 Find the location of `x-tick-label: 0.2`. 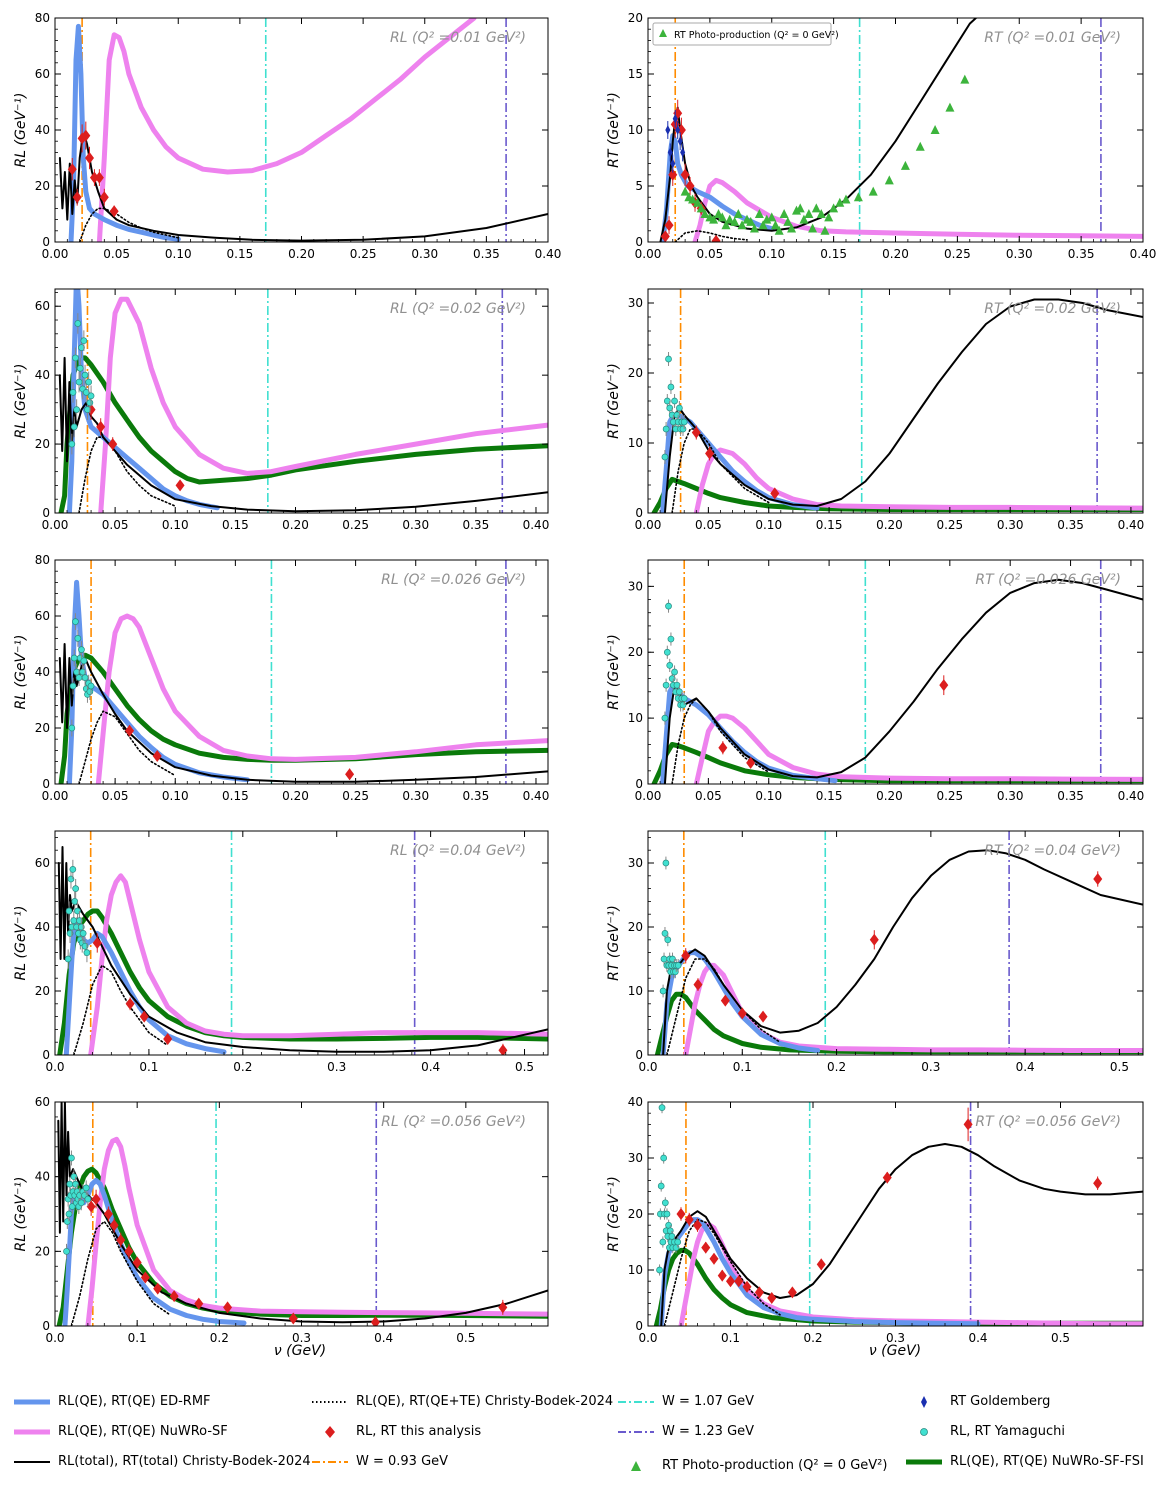

x-tick-label: 0.2 is located at coordinates (812, 1338).